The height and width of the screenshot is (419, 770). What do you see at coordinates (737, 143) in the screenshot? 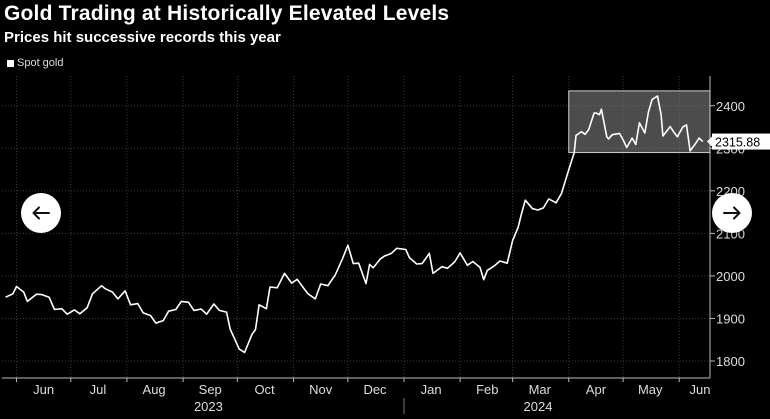
I see `last-value-label: 2315.88` at bounding box center [737, 143].